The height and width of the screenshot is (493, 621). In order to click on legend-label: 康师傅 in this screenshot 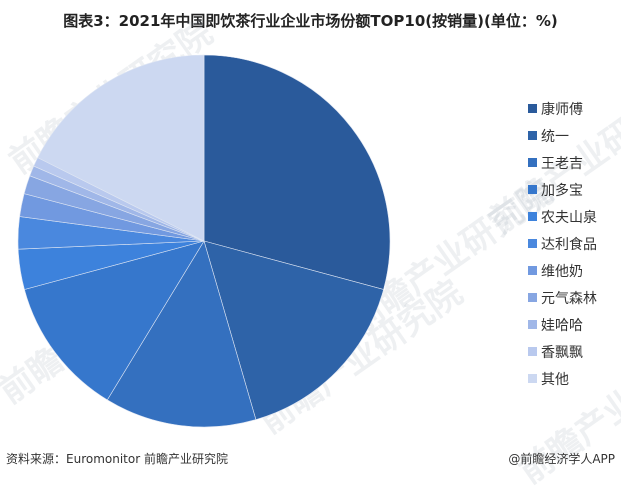, I will do `click(562, 109)`.